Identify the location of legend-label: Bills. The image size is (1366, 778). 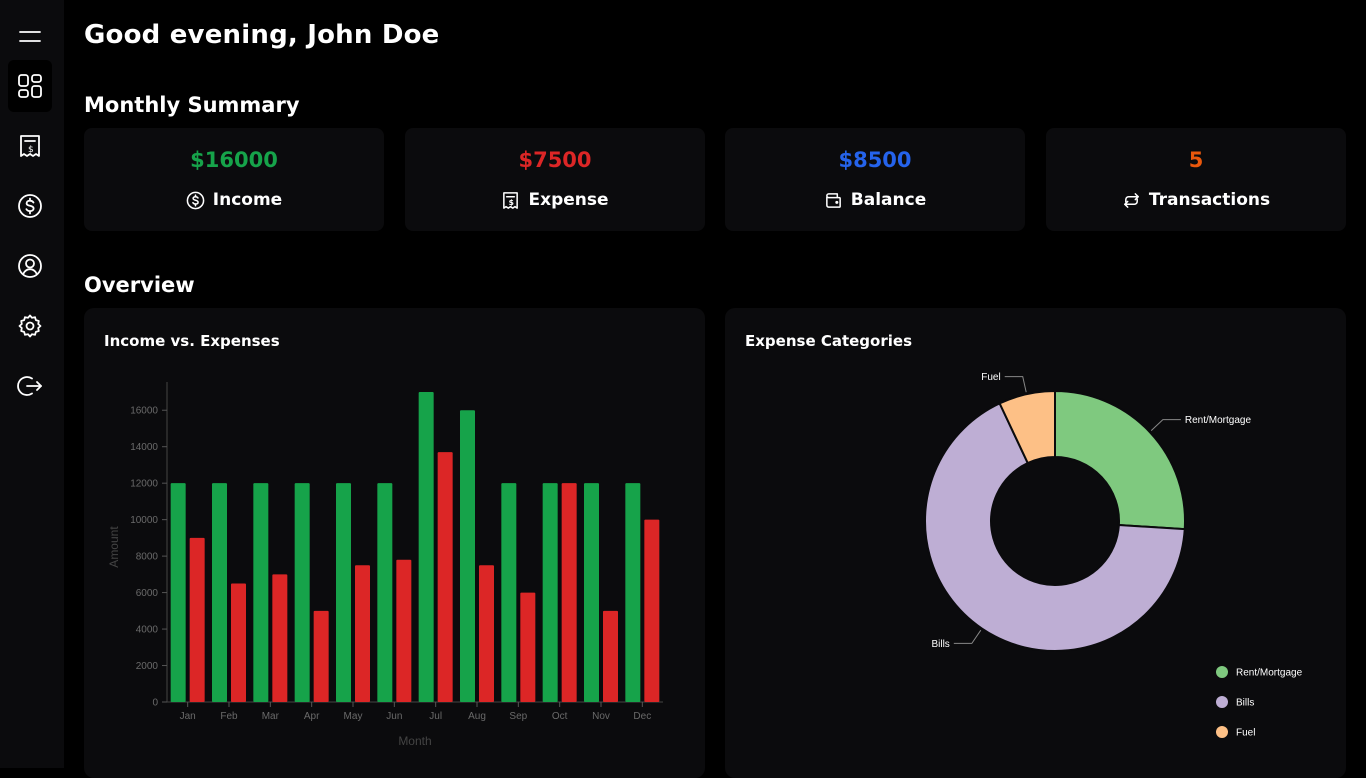
(1245, 703).